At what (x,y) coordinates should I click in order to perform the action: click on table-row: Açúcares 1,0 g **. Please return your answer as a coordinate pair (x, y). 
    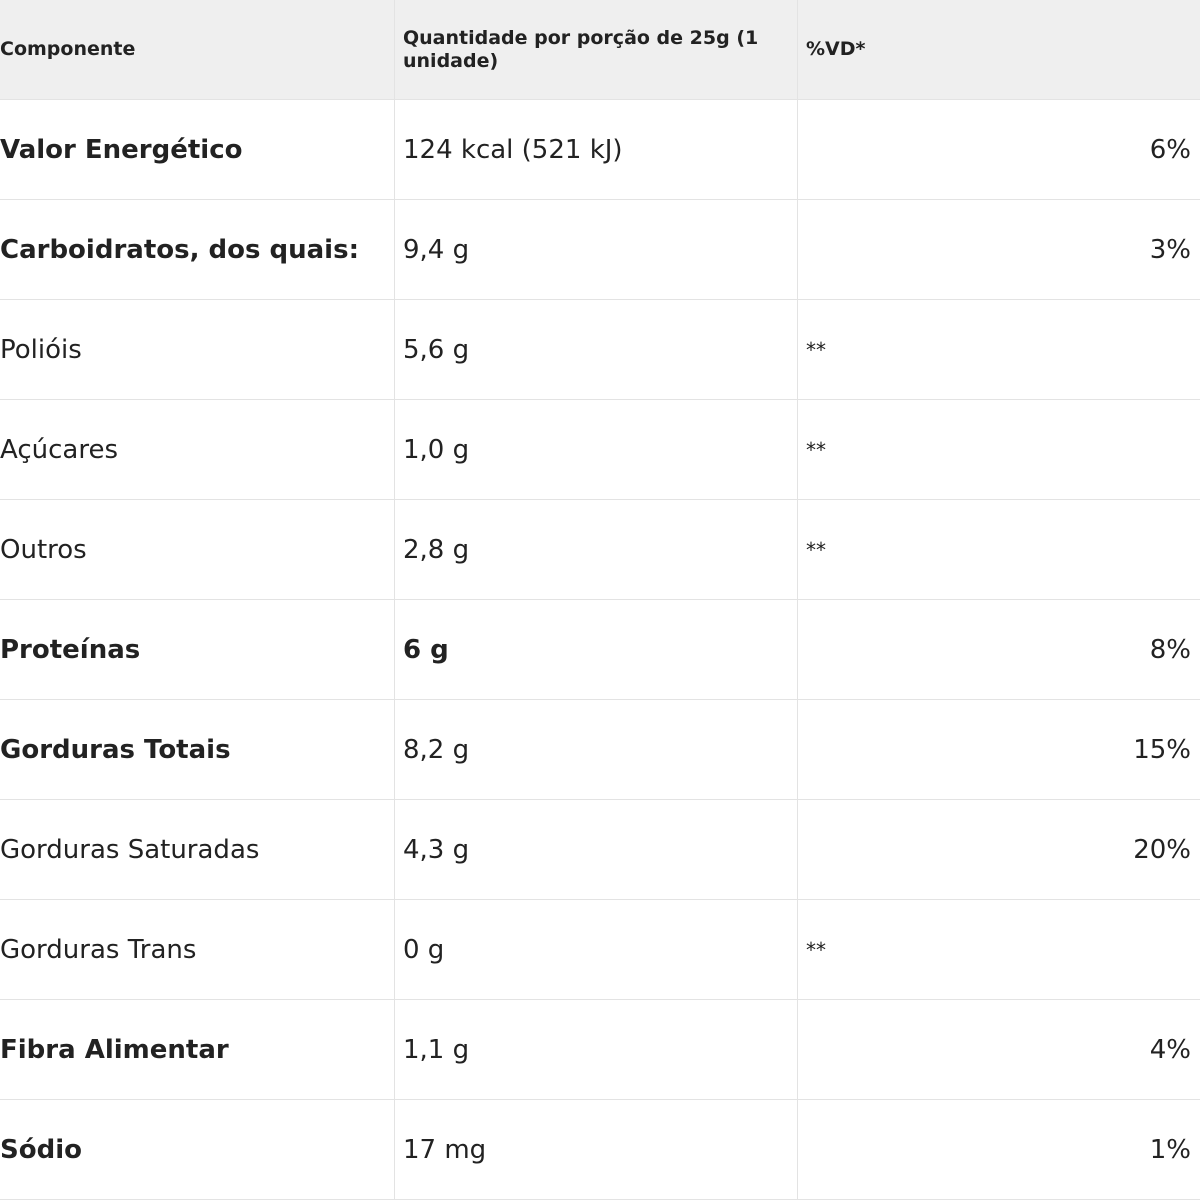
    Looking at the image, I should click on (600, 450).